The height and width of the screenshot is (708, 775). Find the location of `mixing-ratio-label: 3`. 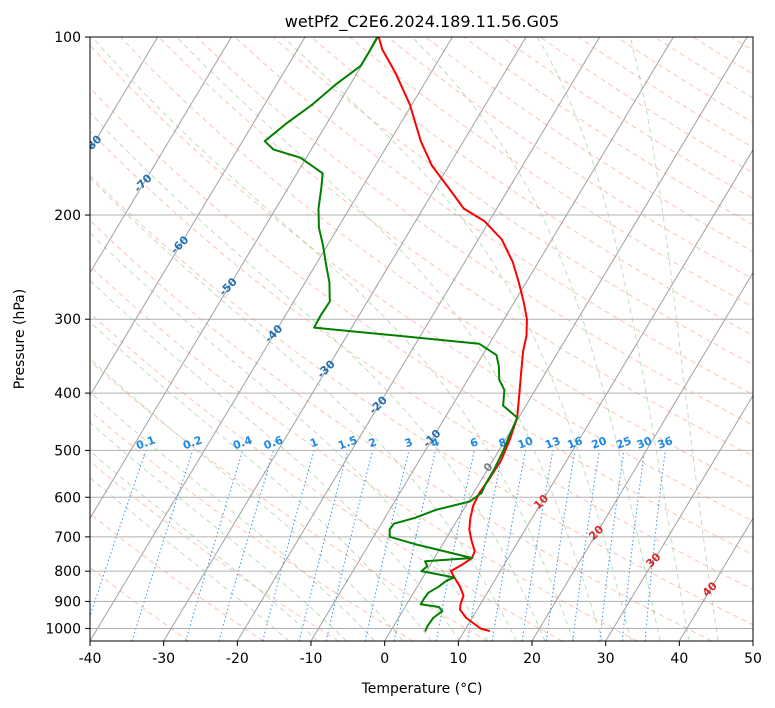

mixing-ratio-label: 3 is located at coordinates (409, 443).